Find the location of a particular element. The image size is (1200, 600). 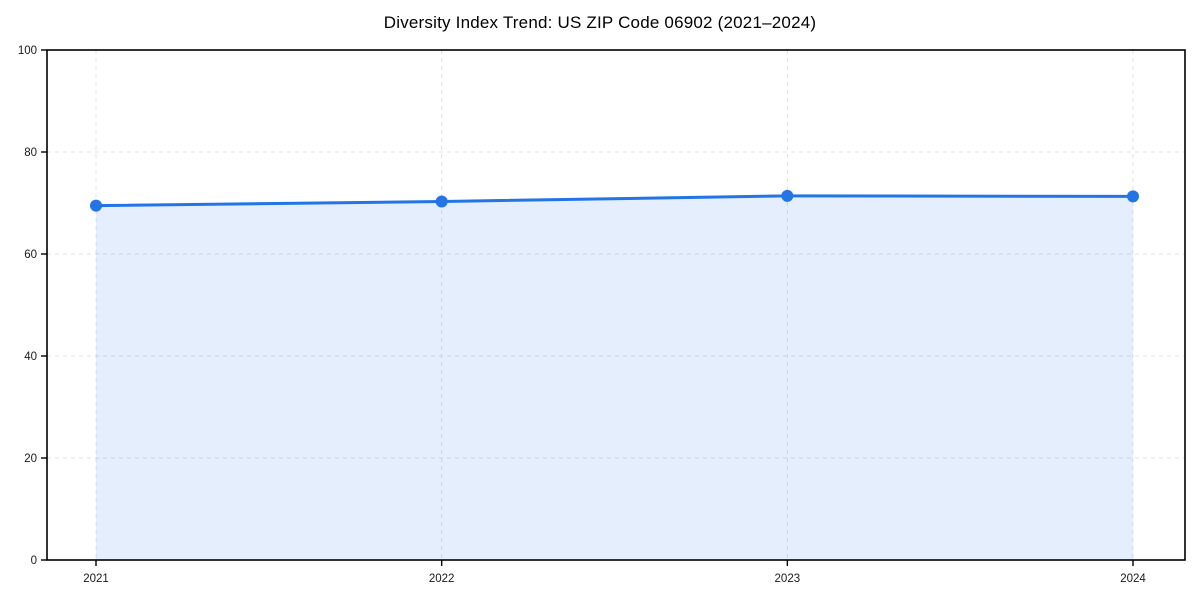

x-tick-label: 2024 is located at coordinates (1133, 579).